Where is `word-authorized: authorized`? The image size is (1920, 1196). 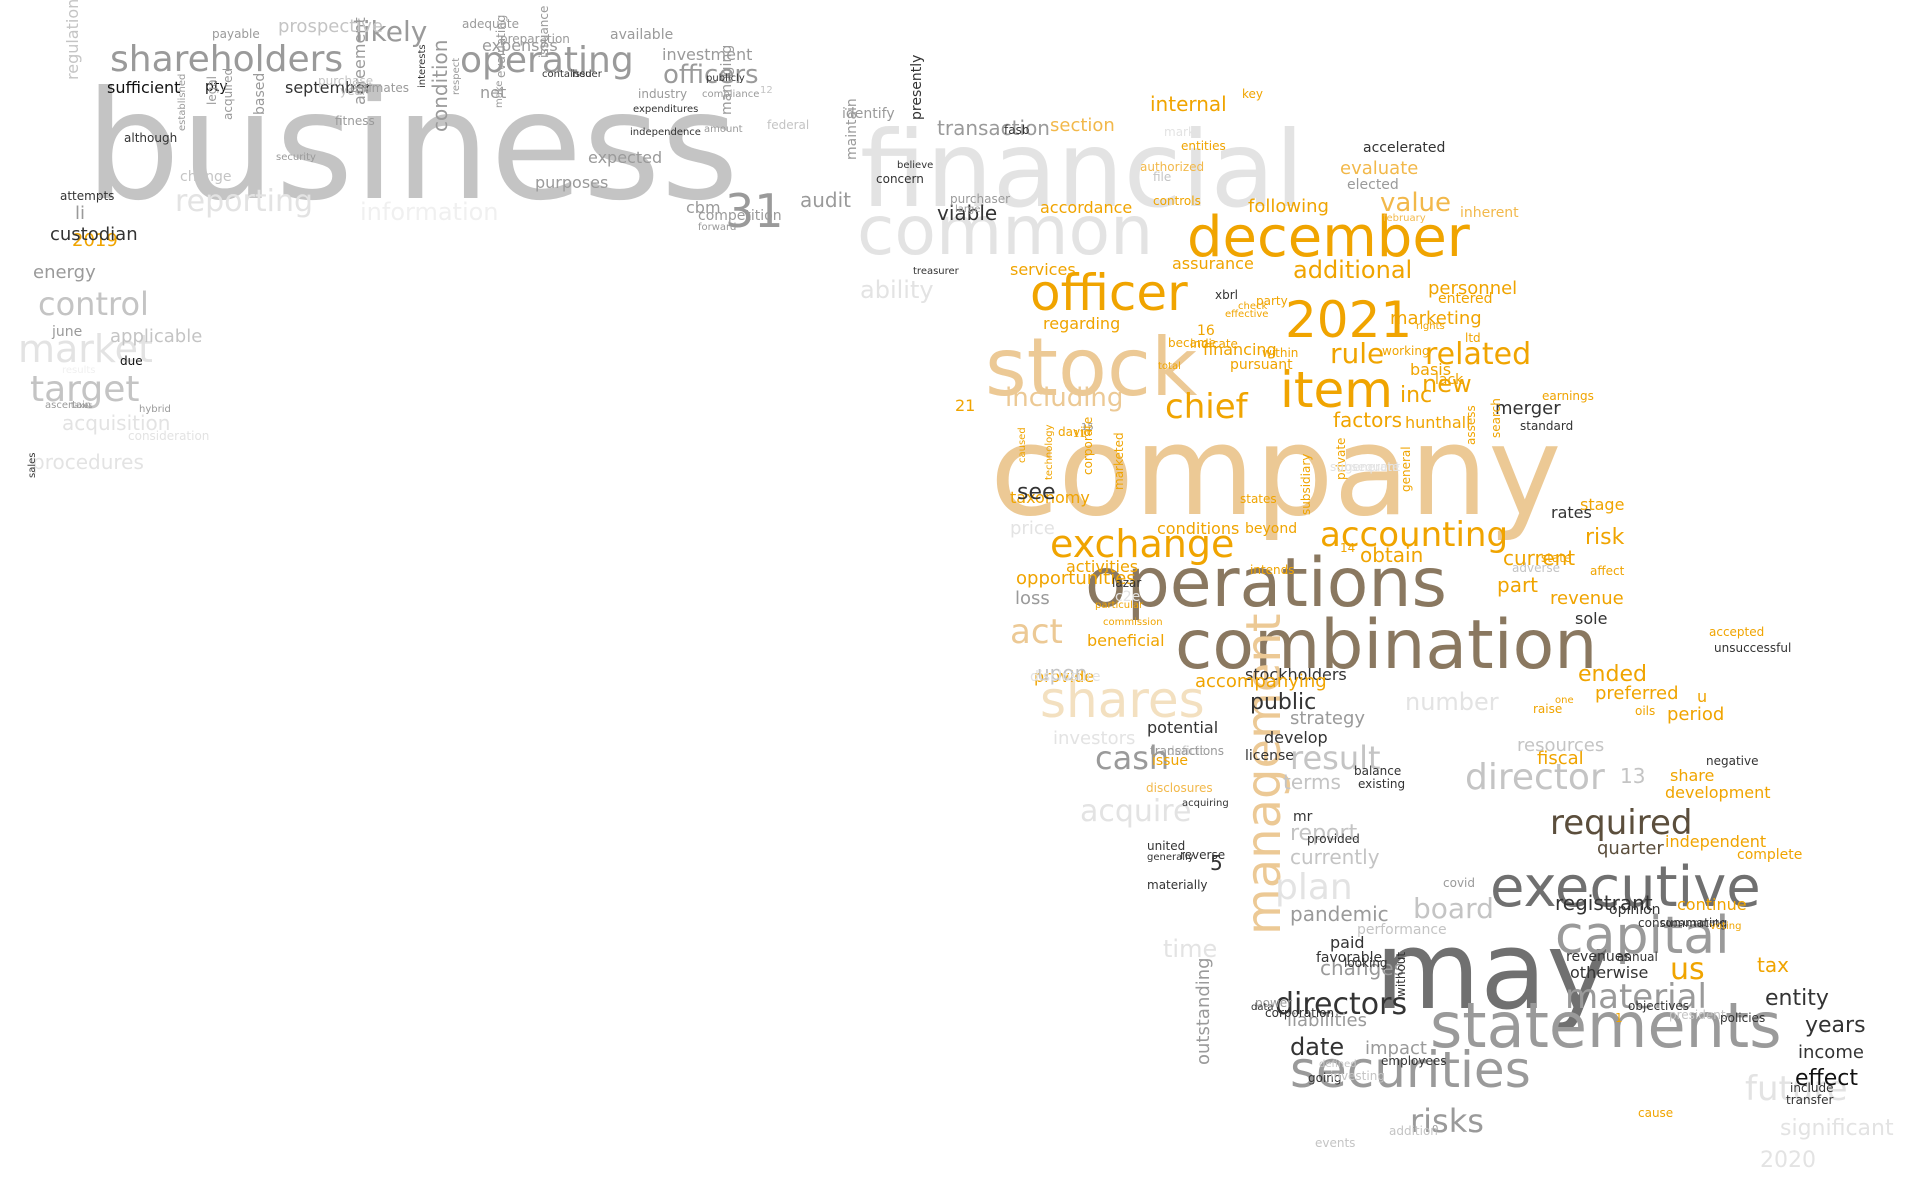
word-authorized: authorized is located at coordinates (1172, 167).